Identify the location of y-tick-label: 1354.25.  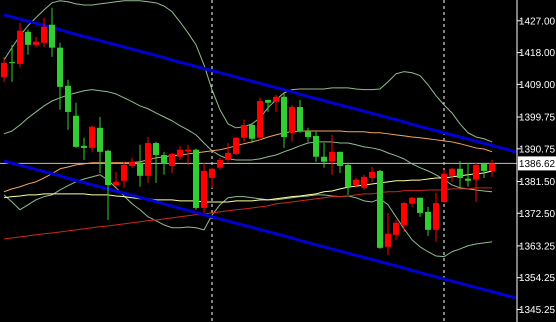
(537, 278).